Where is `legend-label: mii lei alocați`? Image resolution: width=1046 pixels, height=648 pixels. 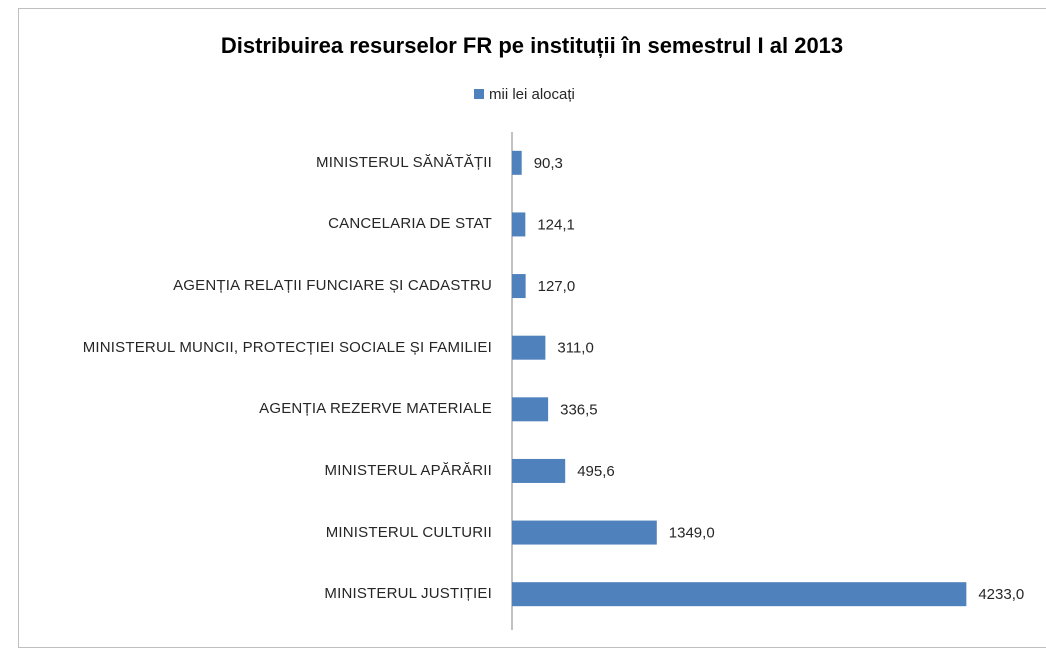 legend-label: mii lei alocați is located at coordinates (532, 94).